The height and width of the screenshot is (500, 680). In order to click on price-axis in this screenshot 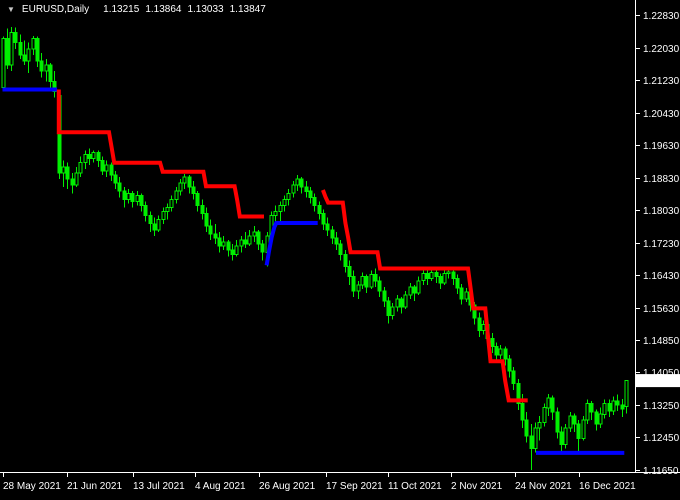, I will do `click(658, 236)`.